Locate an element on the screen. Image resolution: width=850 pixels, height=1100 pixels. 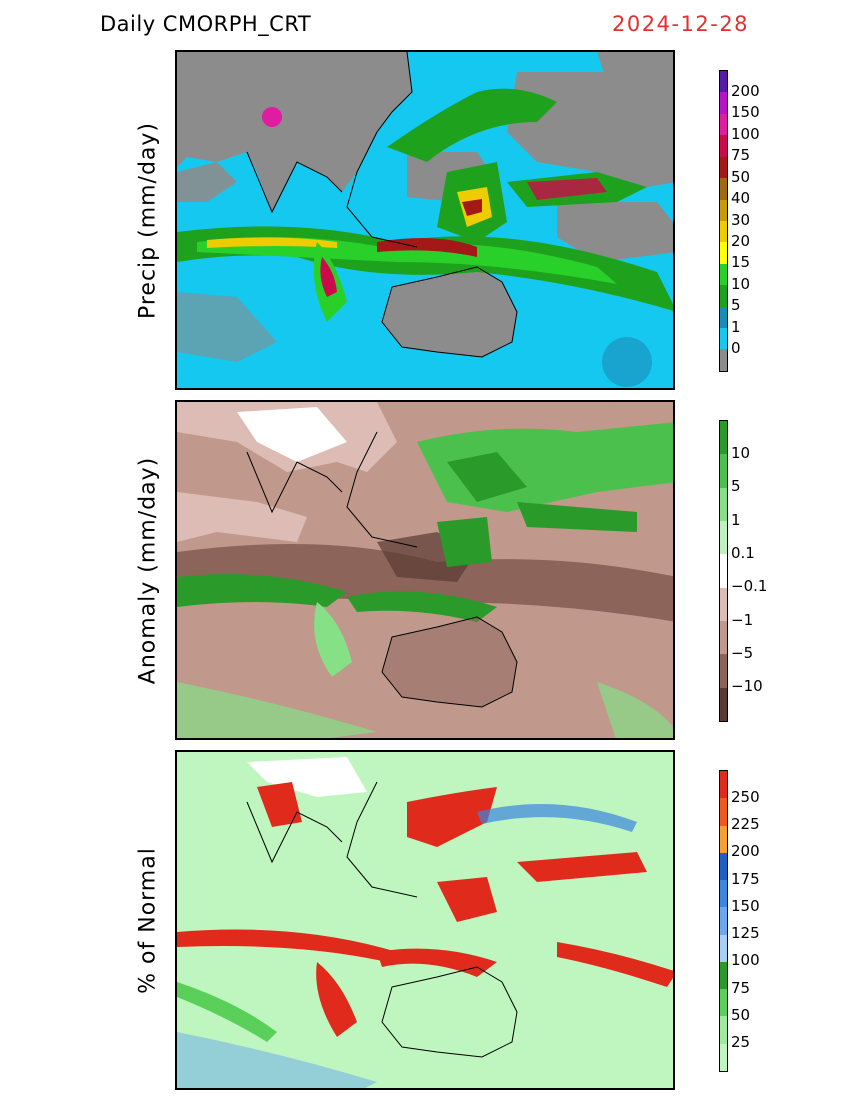
colorbar-tick-label: −1 is located at coordinates (742, 619).